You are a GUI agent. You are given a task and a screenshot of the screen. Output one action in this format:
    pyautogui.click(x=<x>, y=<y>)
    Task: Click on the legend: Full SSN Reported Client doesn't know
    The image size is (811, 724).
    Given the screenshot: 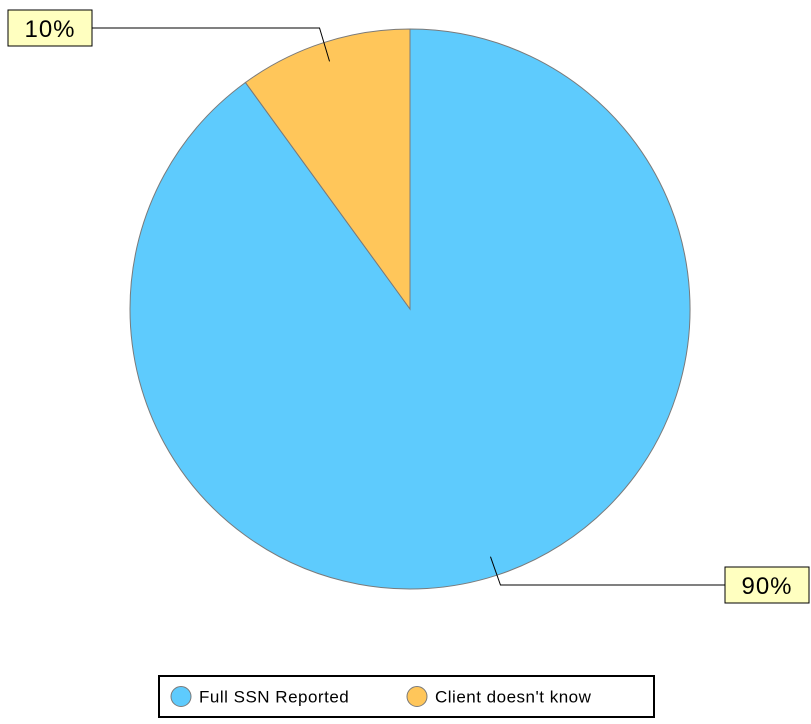 What is the action you would take?
    pyautogui.click(x=406, y=696)
    